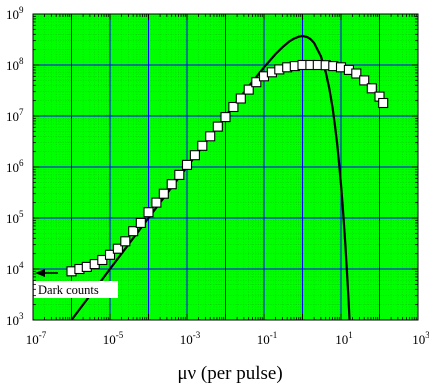  What do you see at coordinates (190, 338) in the screenshot?
I see `x-tick-label: 10⁻³` at bounding box center [190, 338].